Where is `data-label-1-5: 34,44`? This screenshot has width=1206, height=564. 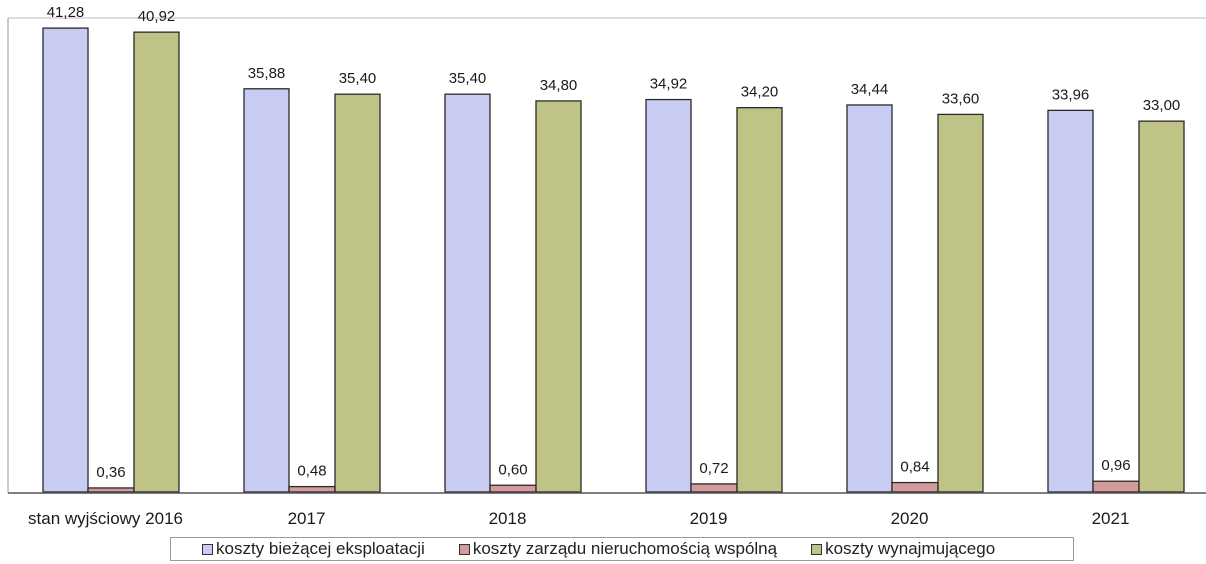
data-label-1-5: 34,44 is located at coordinates (870, 89).